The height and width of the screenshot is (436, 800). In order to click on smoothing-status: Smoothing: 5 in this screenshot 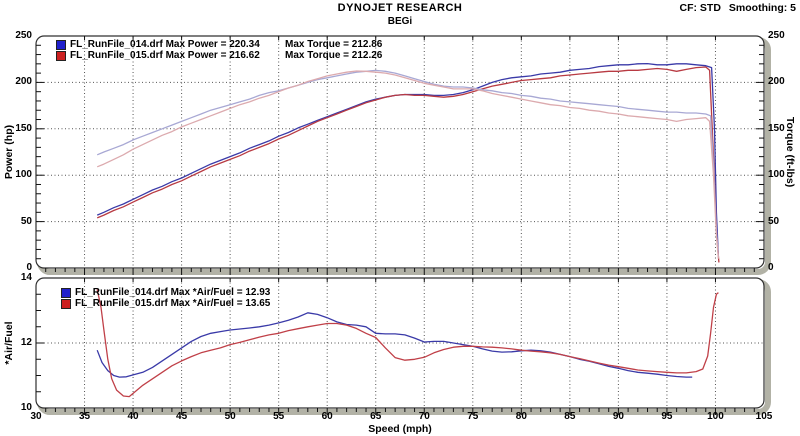, I will do `click(762, 8)`.